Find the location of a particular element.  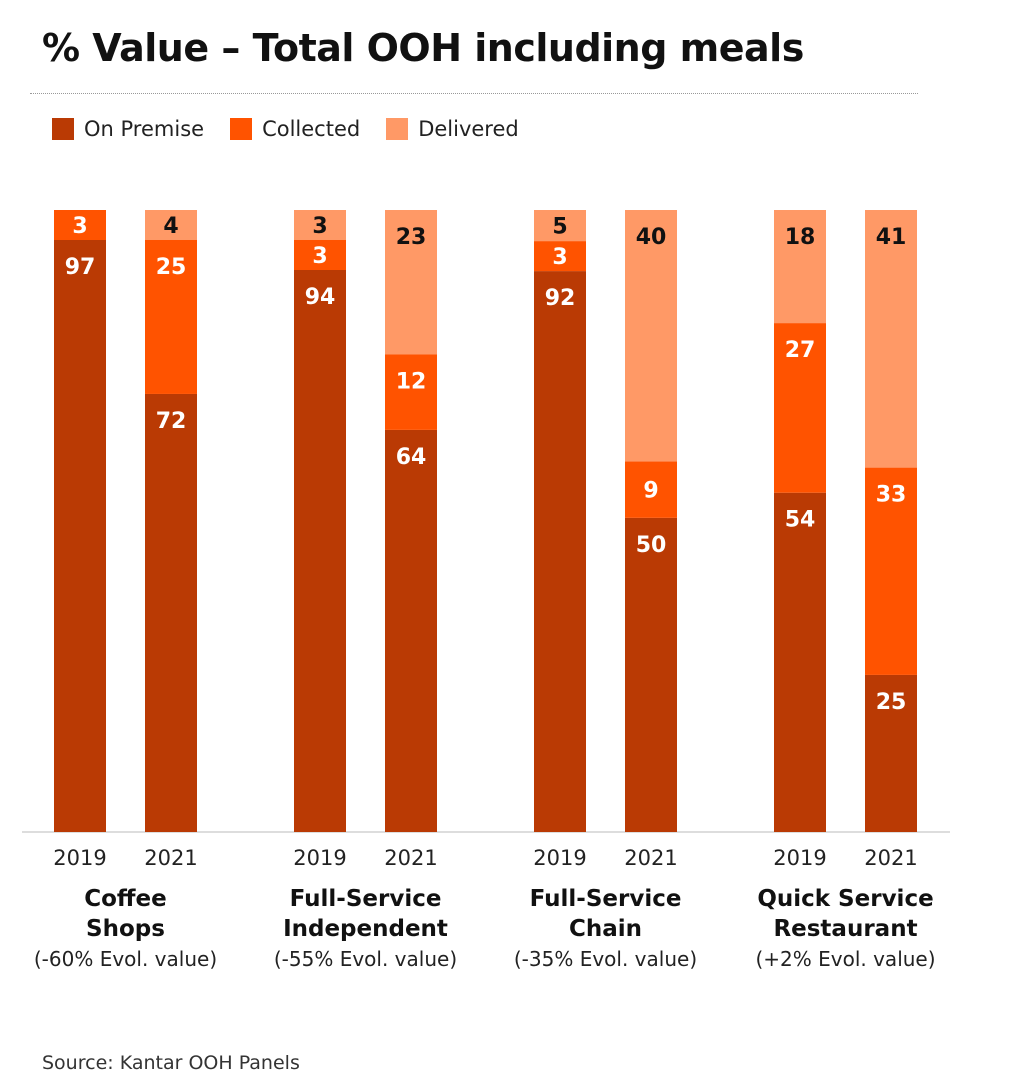

legend: On Premise Collected Delivered is located at coordinates (285, 129).